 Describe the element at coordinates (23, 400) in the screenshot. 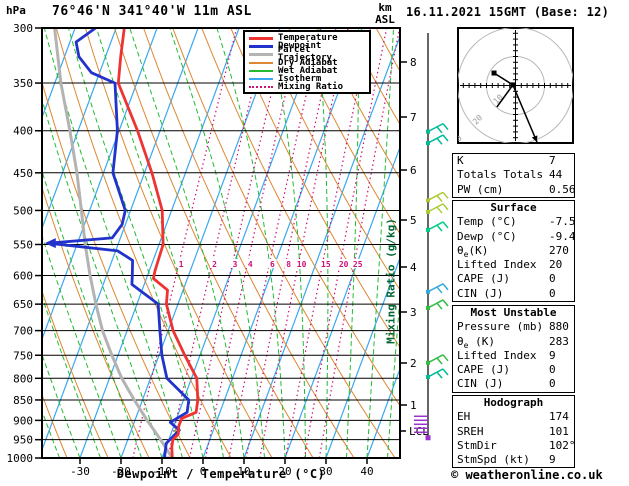

I see `pressure-tick-label: 850` at that location.